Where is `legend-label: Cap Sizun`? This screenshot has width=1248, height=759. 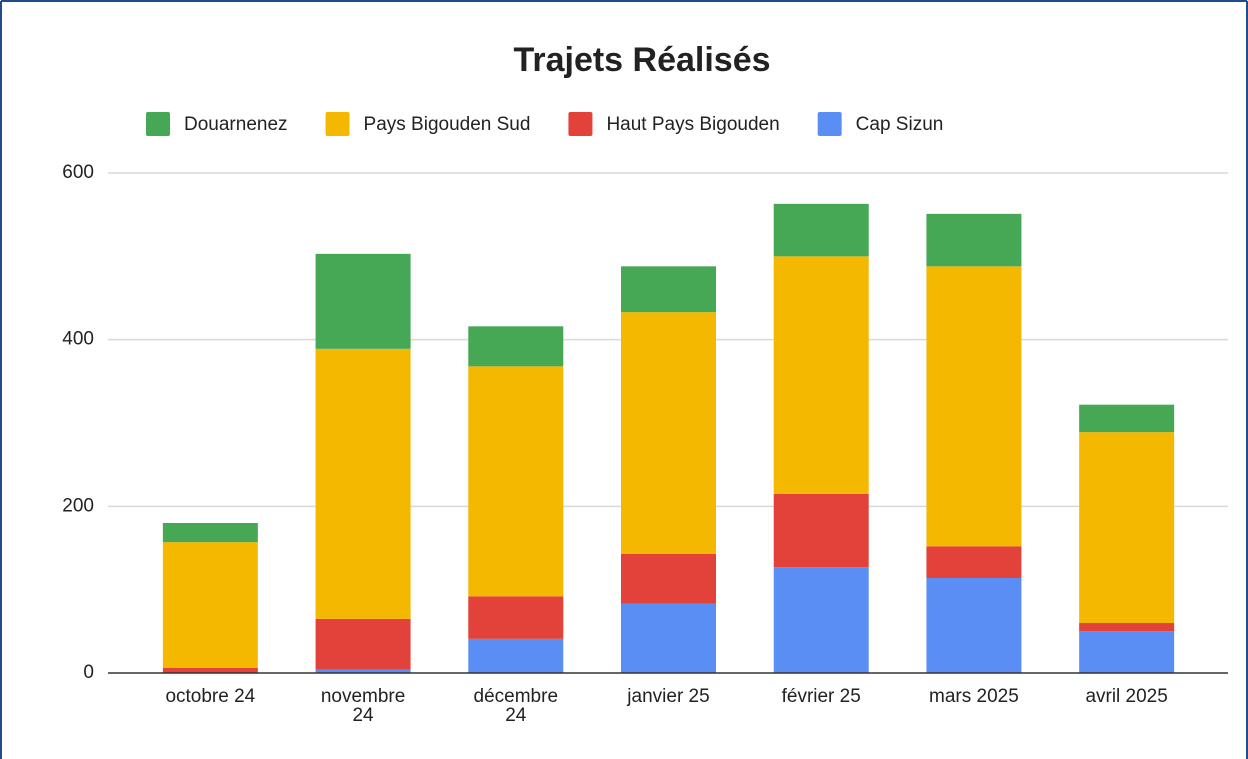
legend-label: Cap Sizun is located at coordinates (900, 124).